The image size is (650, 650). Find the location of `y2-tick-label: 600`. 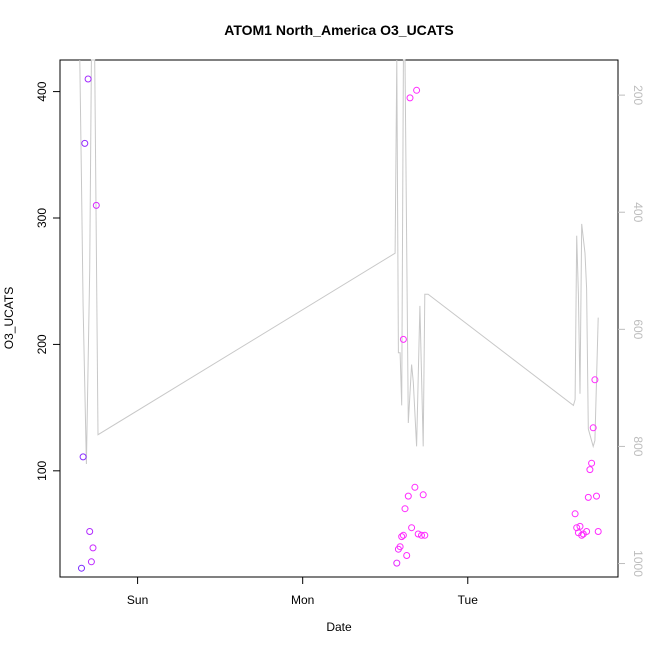

y2-tick-label: 600 is located at coordinates (638, 329).